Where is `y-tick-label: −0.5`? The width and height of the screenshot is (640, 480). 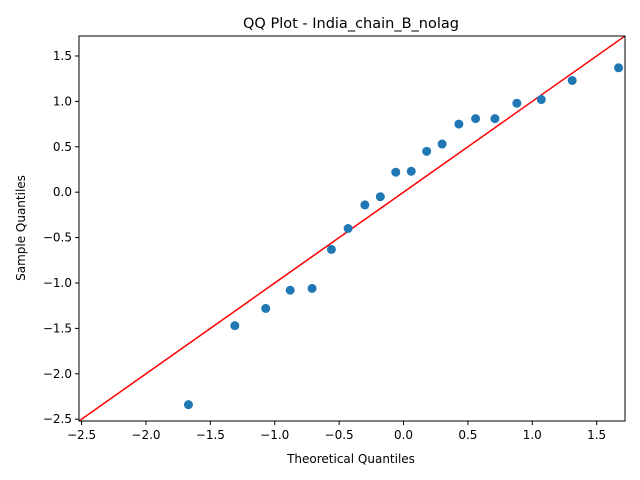
y-tick-label: −0.5 is located at coordinates (57, 238).